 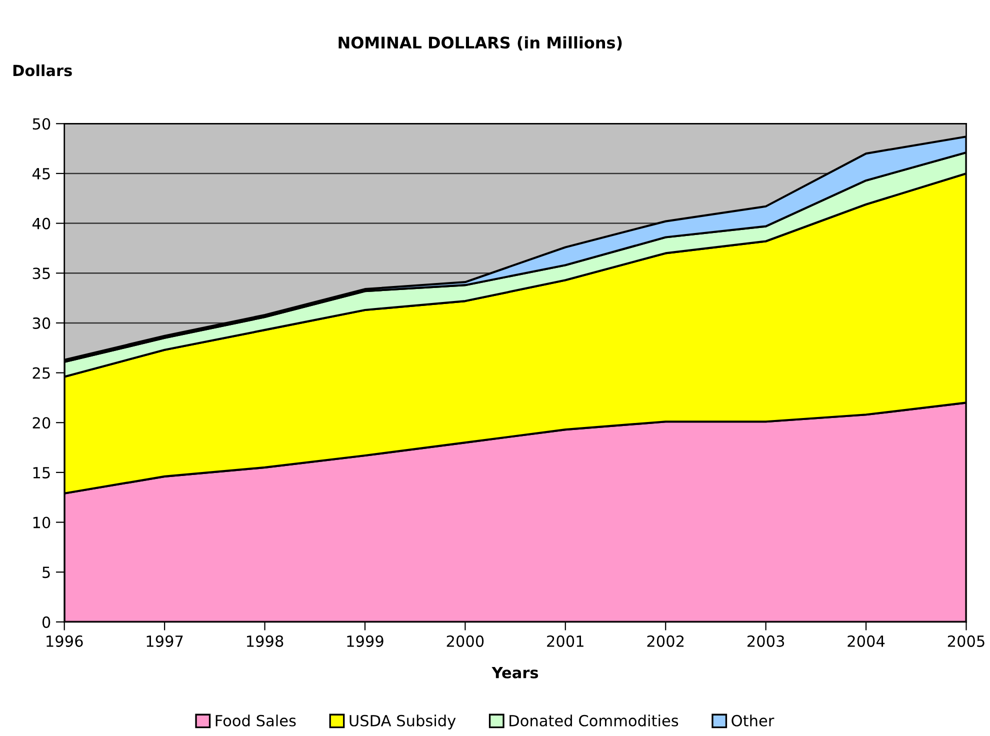 I want to click on y-tick-label: 25, so click(x=41, y=373).